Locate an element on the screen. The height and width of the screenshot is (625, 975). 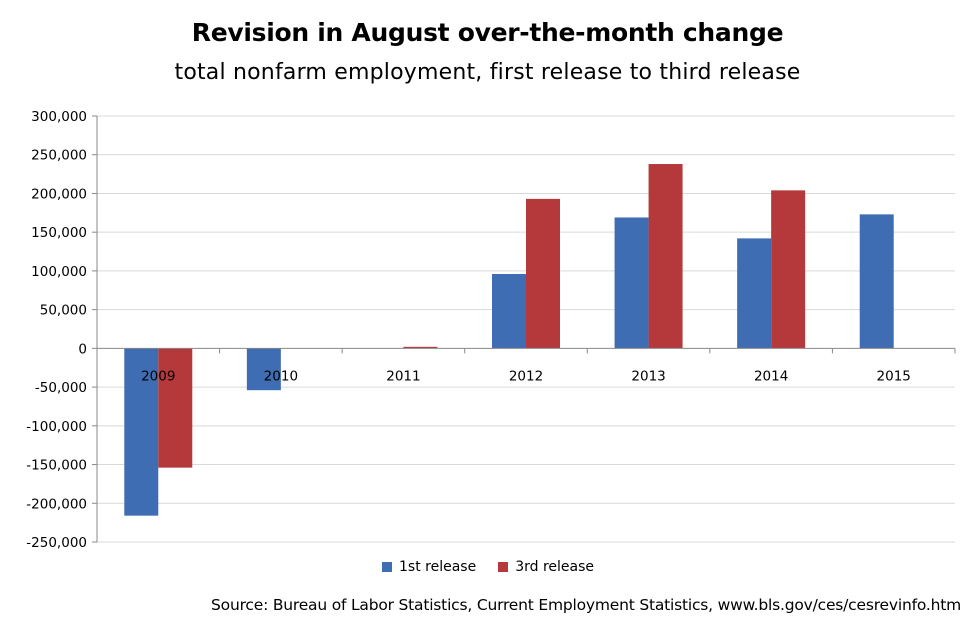
bar-1st-release-2010 is located at coordinates (263, 369).